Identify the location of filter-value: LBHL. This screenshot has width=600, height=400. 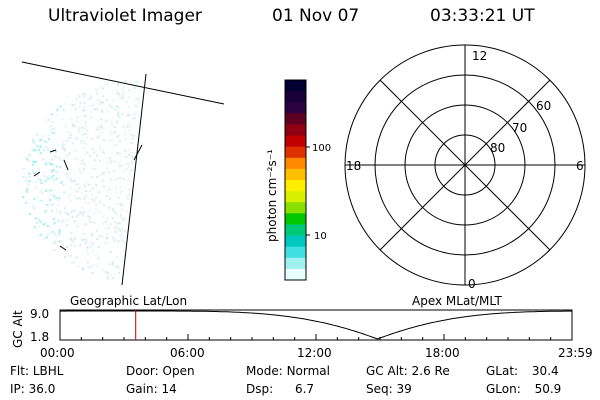
(48, 371).